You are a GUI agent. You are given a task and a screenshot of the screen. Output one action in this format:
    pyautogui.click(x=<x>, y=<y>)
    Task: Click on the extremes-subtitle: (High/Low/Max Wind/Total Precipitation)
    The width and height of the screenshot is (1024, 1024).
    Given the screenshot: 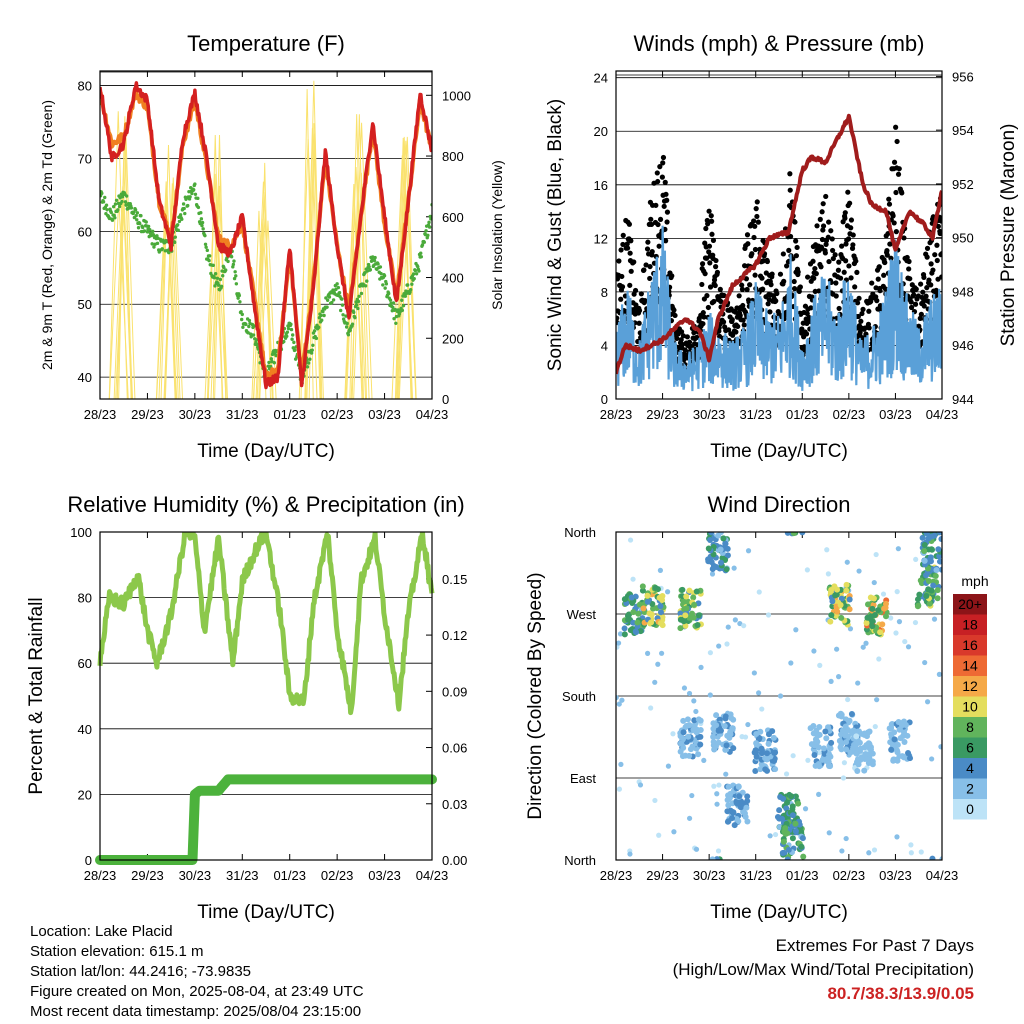 What is the action you would take?
    pyautogui.click(x=823, y=969)
    